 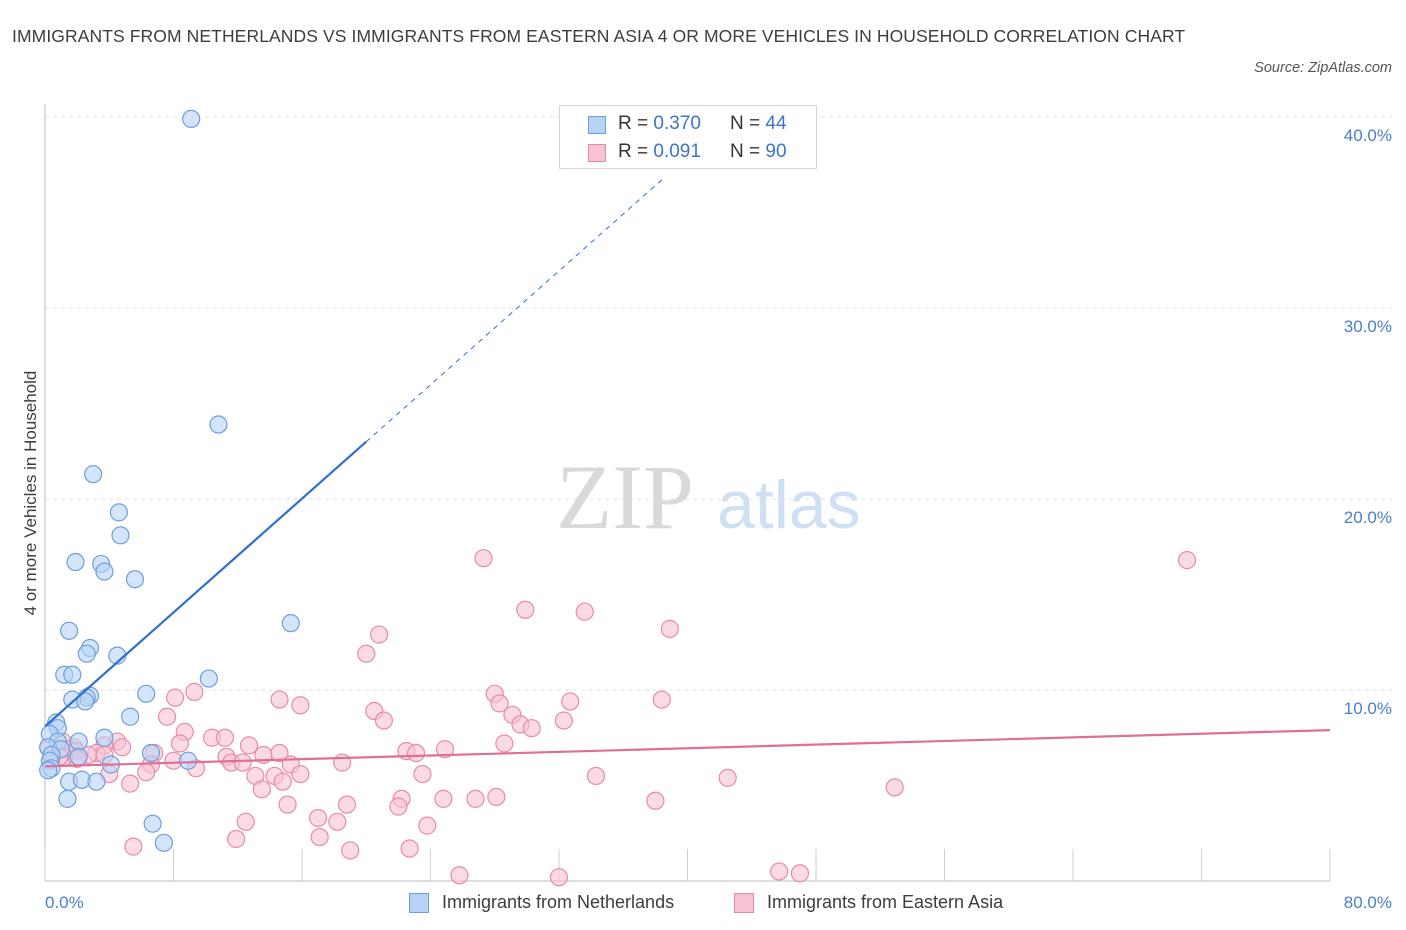 I want to click on trendline-netherlands, so click(x=205, y=584).